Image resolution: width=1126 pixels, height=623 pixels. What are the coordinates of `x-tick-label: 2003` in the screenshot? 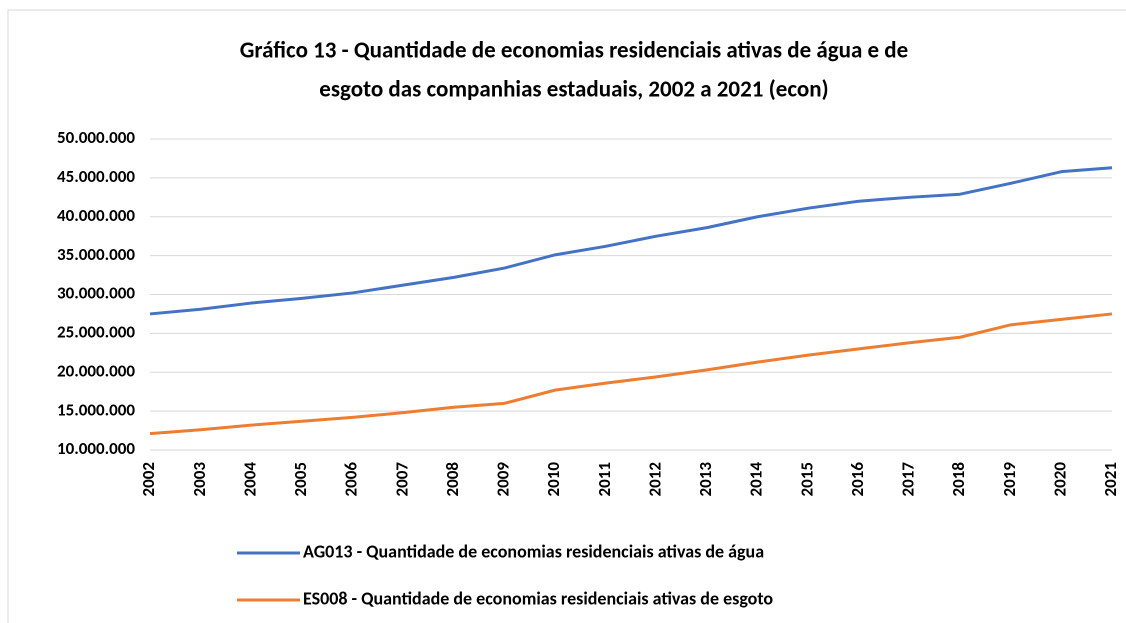 It's located at (199, 479).